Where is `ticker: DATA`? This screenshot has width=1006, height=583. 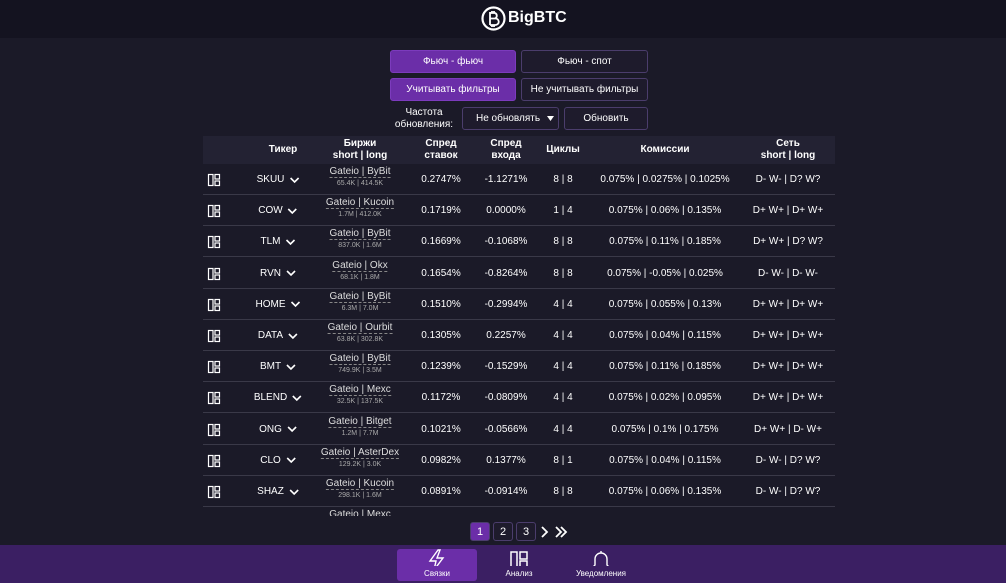
ticker: DATA is located at coordinates (279, 335).